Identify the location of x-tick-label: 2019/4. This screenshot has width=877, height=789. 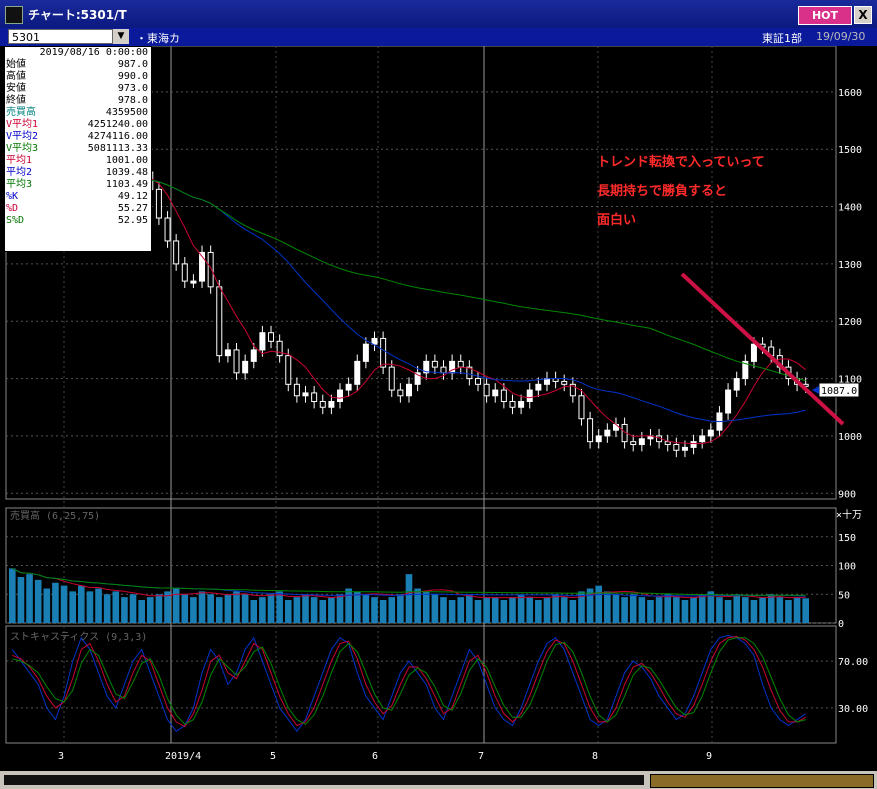
(183, 756).